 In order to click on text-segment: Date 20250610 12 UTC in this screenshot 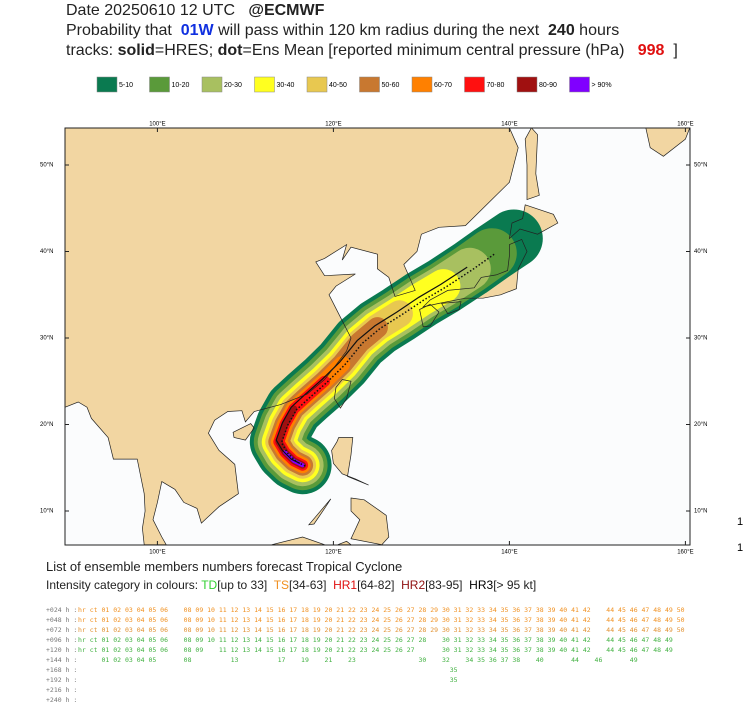, I will do `click(157, 10)`.